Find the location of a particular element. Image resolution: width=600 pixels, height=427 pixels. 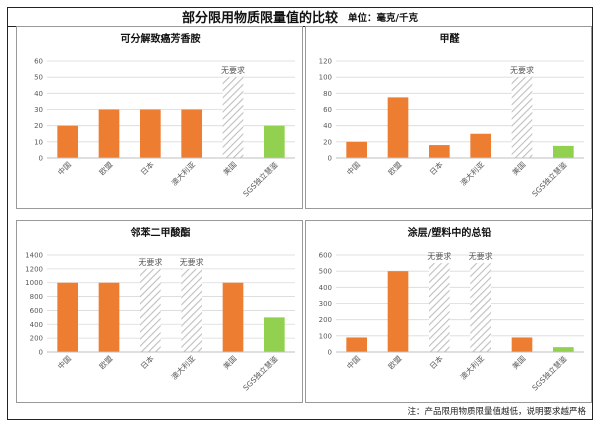

main-title: 部分限用物质限量值的比较 is located at coordinates (260, 18).